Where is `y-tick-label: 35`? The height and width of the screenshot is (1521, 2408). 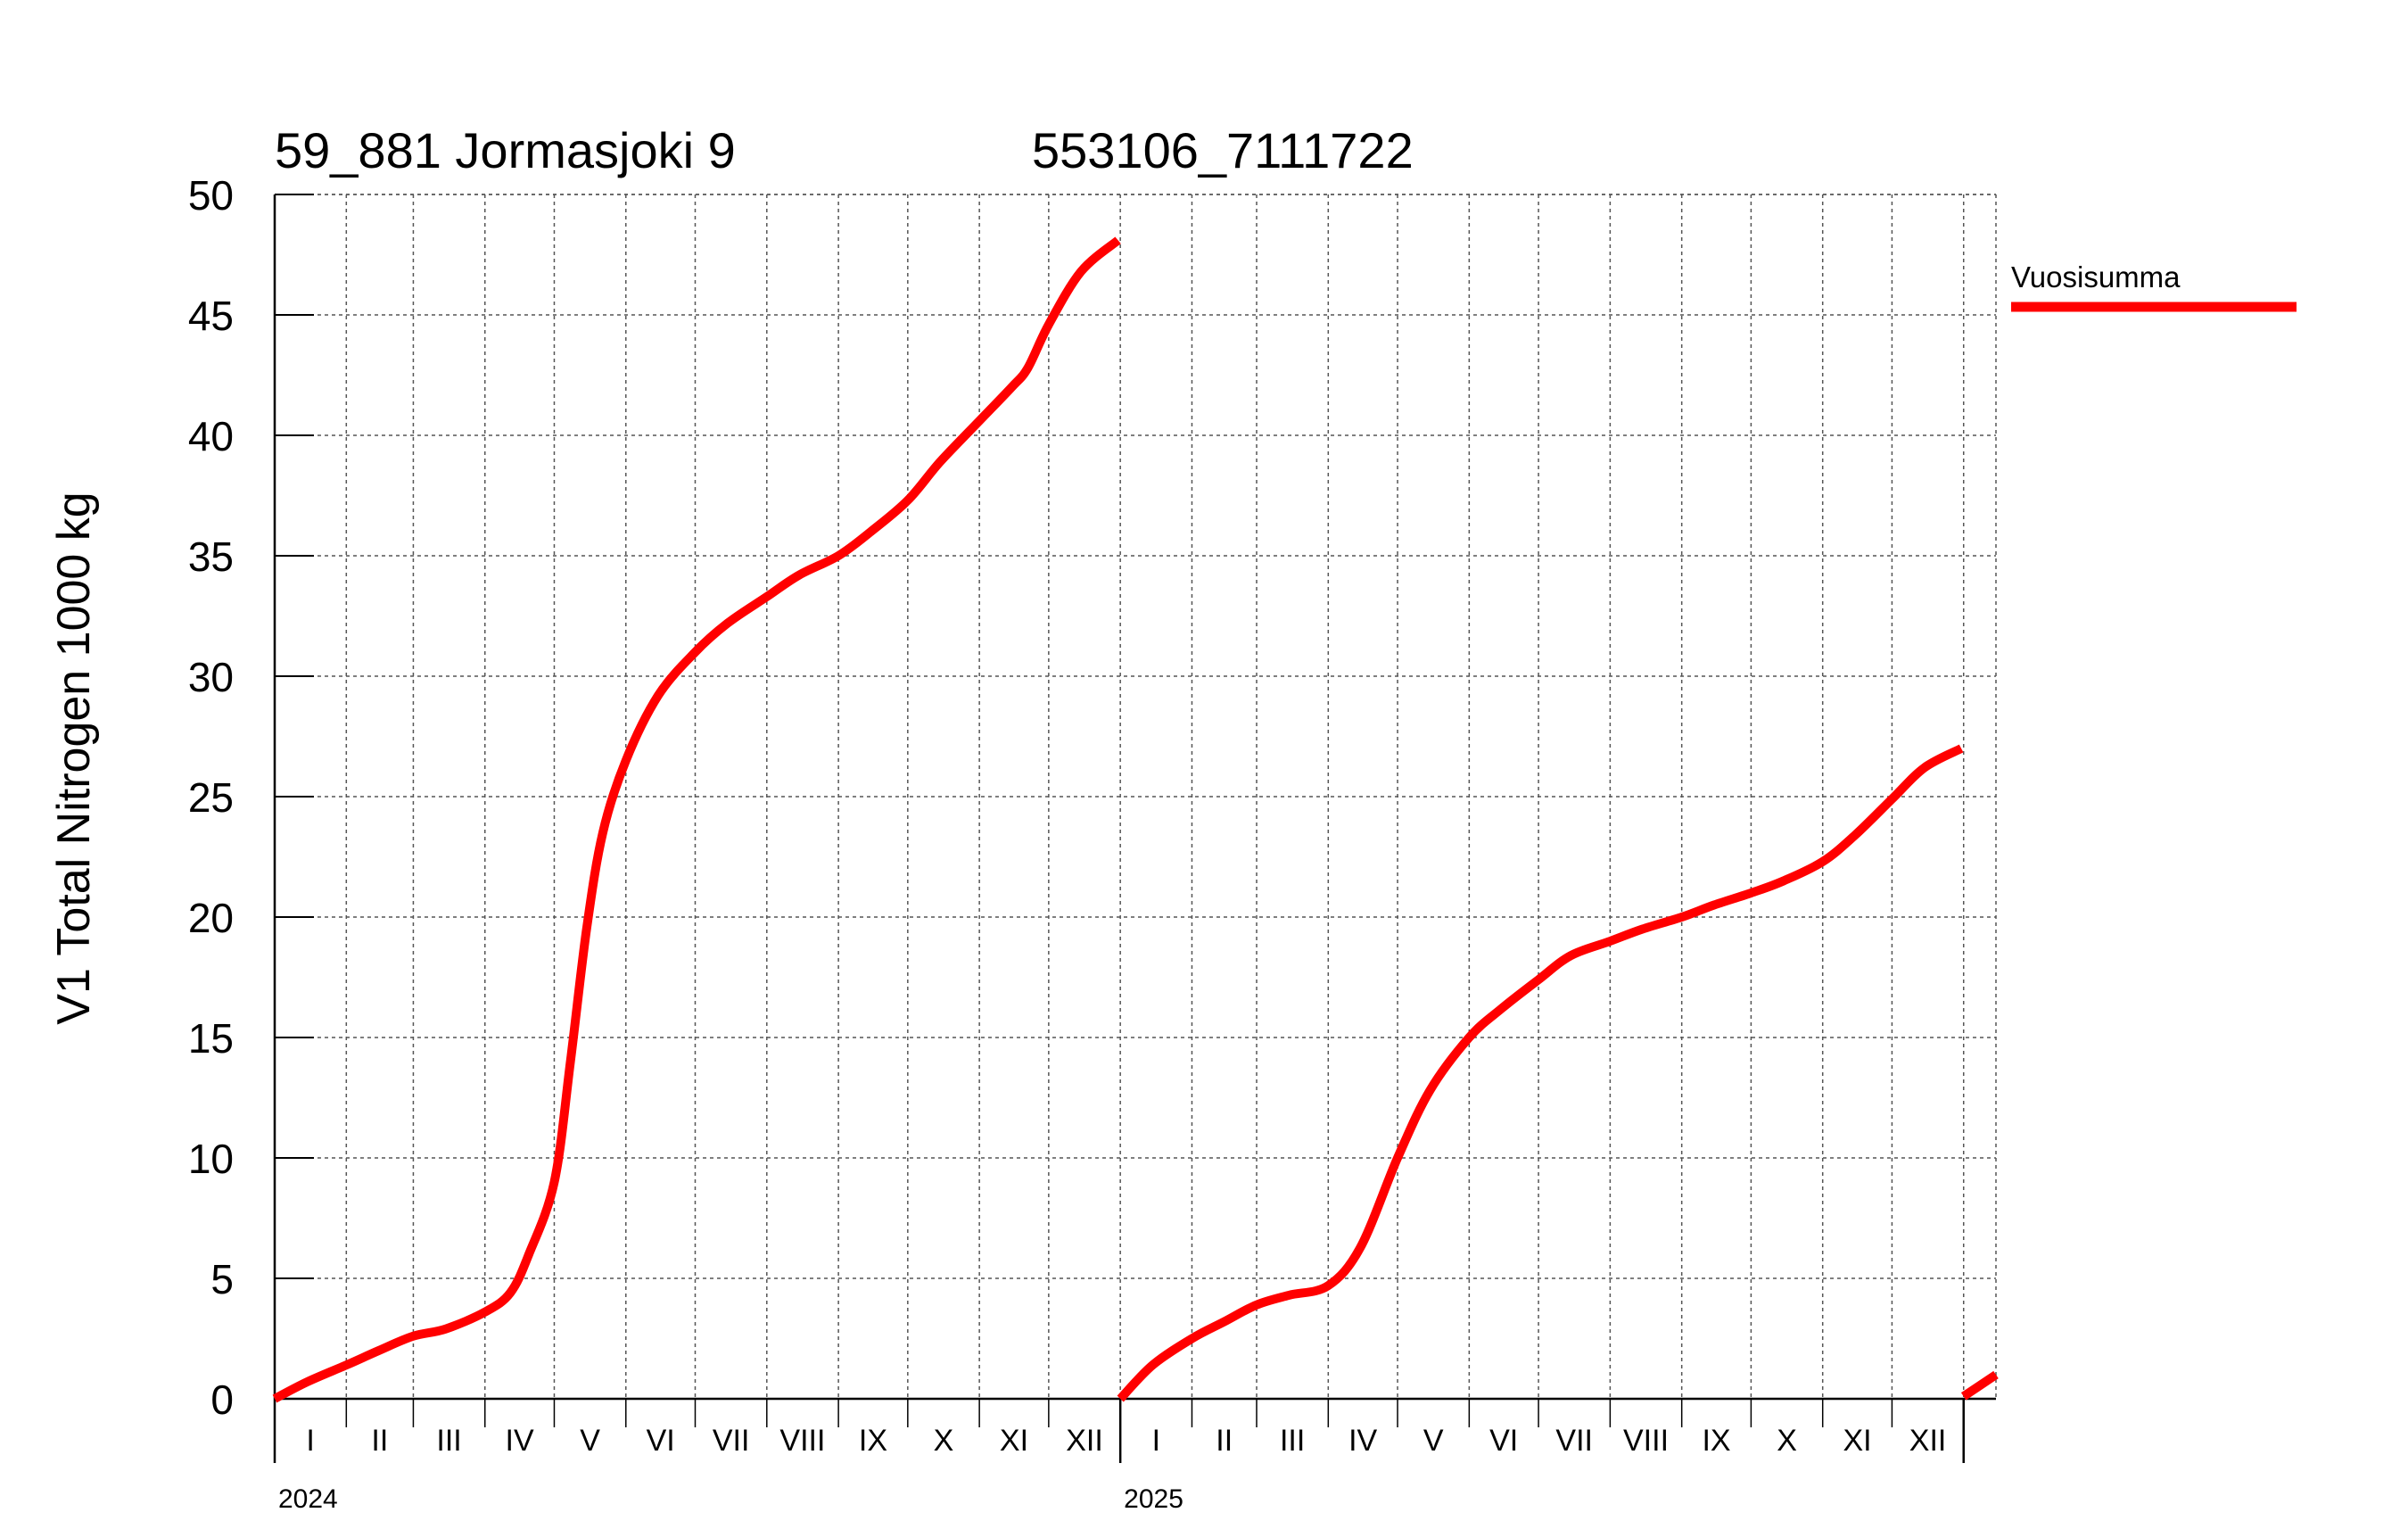
y-tick-label: 35 is located at coordinates (211, 556).